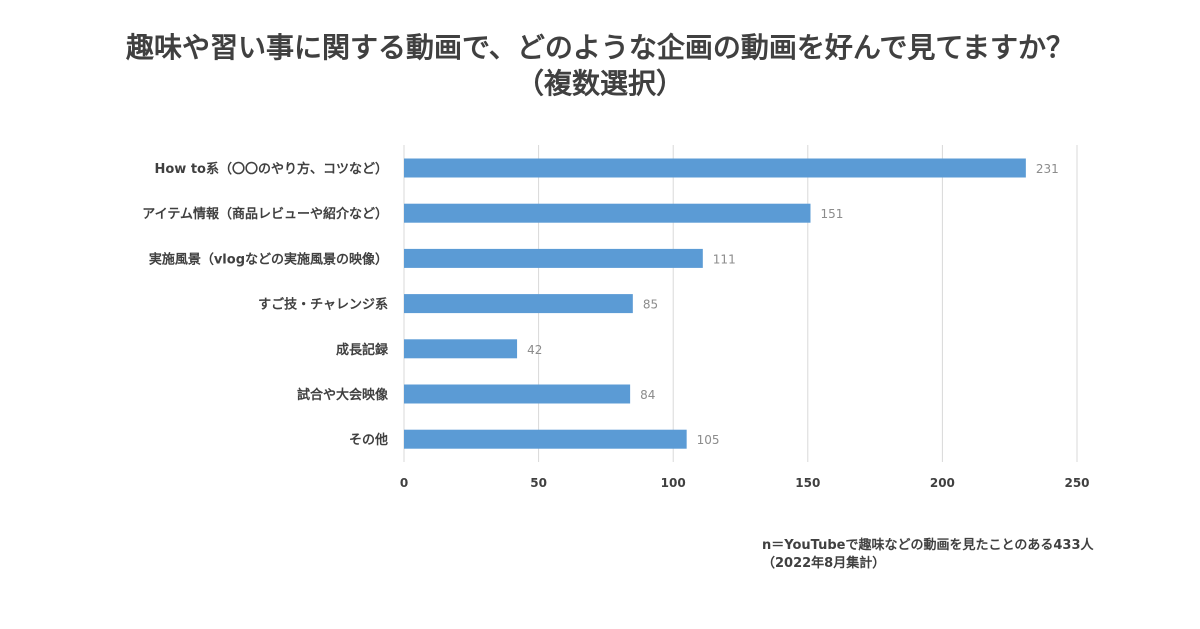  Describe the element at coordinates (1076, 483) in the screenshot. I see `x-tick-label: 250` at that location.